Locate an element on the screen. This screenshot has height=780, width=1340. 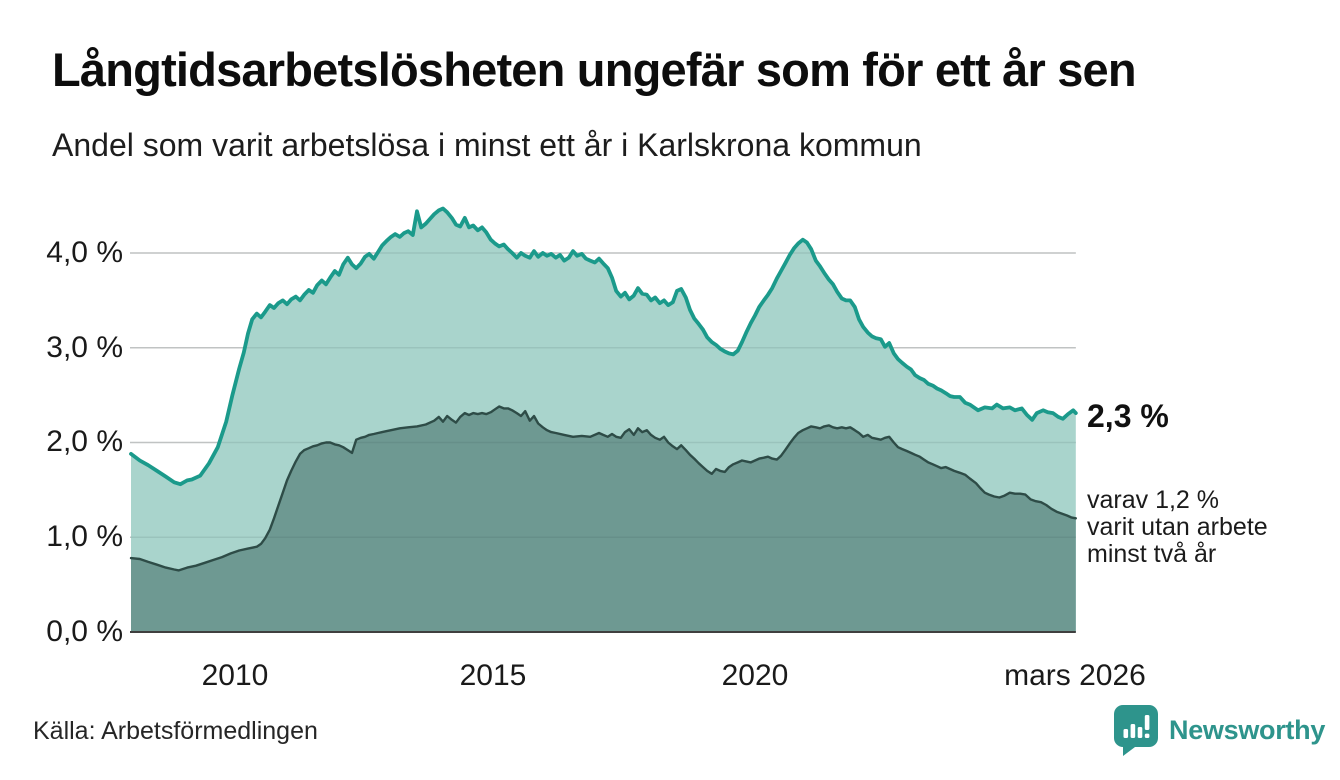
y-axis-label-3: 3,0 % is located at coordinates (84, 347).